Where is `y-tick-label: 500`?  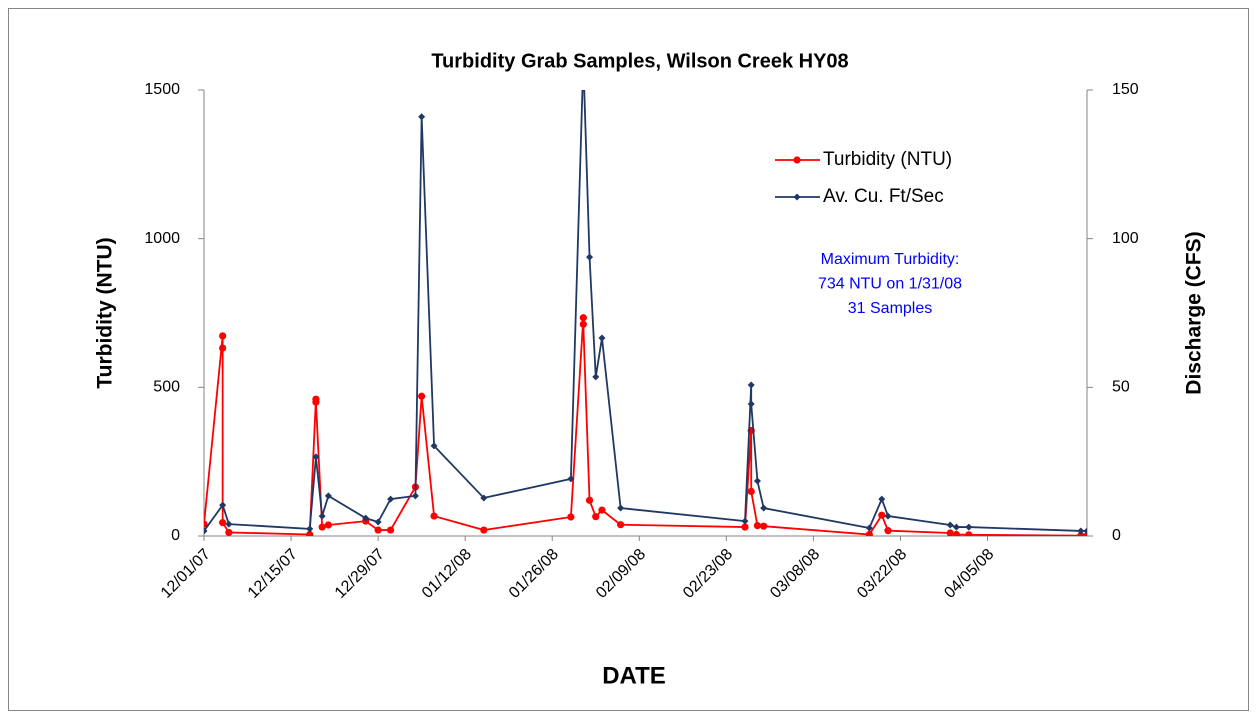
y-tick-label: 500 is located at coordinates (166, 387).